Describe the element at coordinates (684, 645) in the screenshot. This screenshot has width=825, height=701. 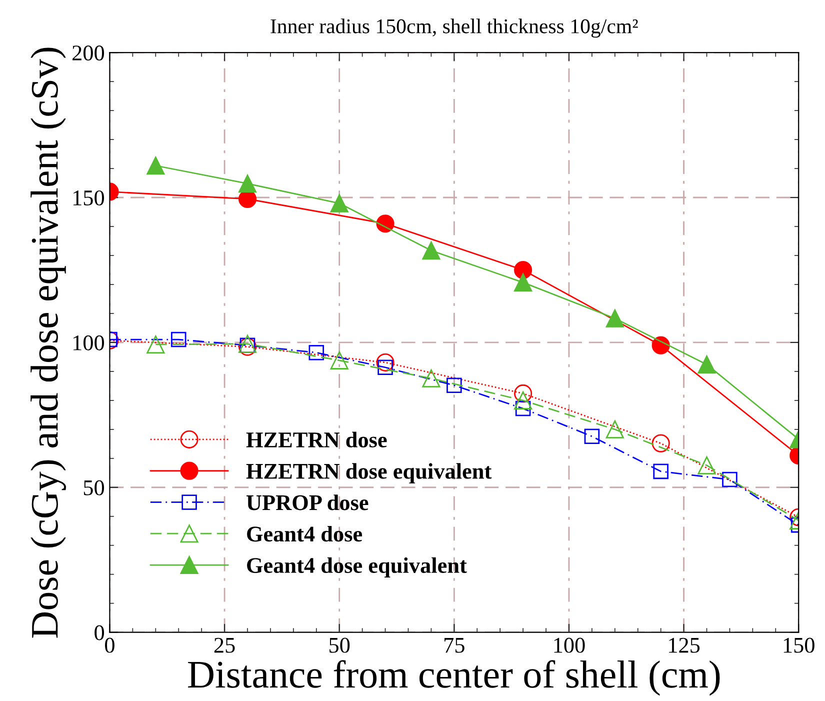
I see `x-tick-label: 125` at that location.